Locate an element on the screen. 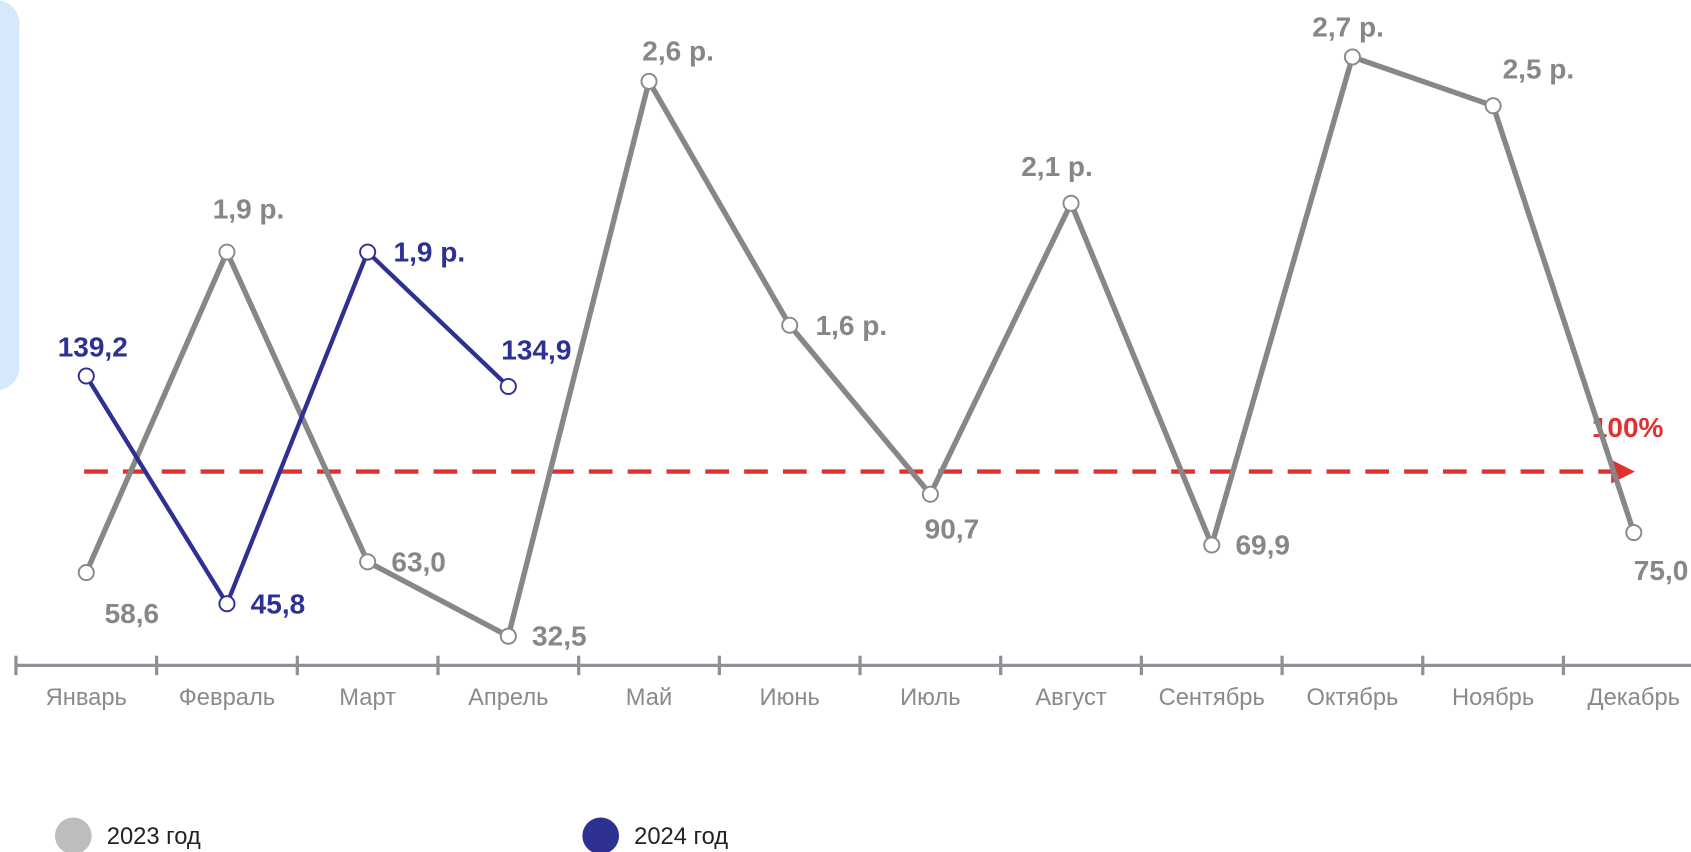 The height and width of the screenshot is (852, 1691). x-tick-label: Апрель is located at coordinates (508, 698).